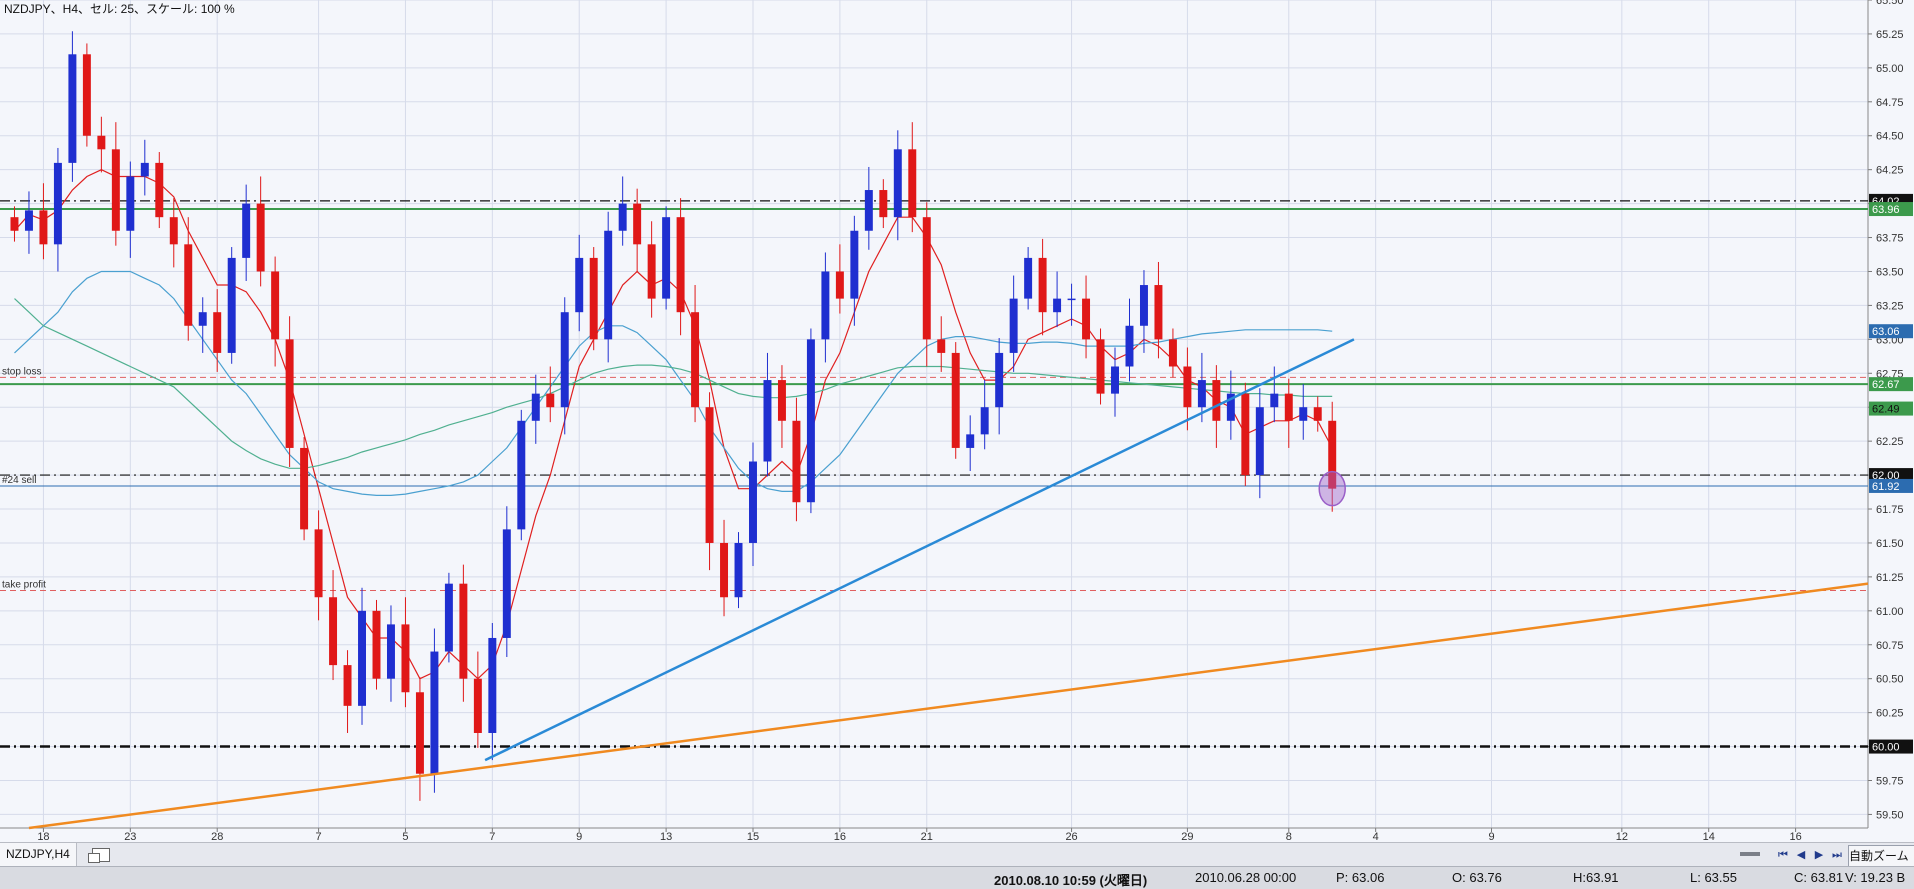 The height and width of the screenshot is (889, 1914). Describe the element at coordinates (1891, 331) in the screenshot. I see `price-label: 63.06` at that location.